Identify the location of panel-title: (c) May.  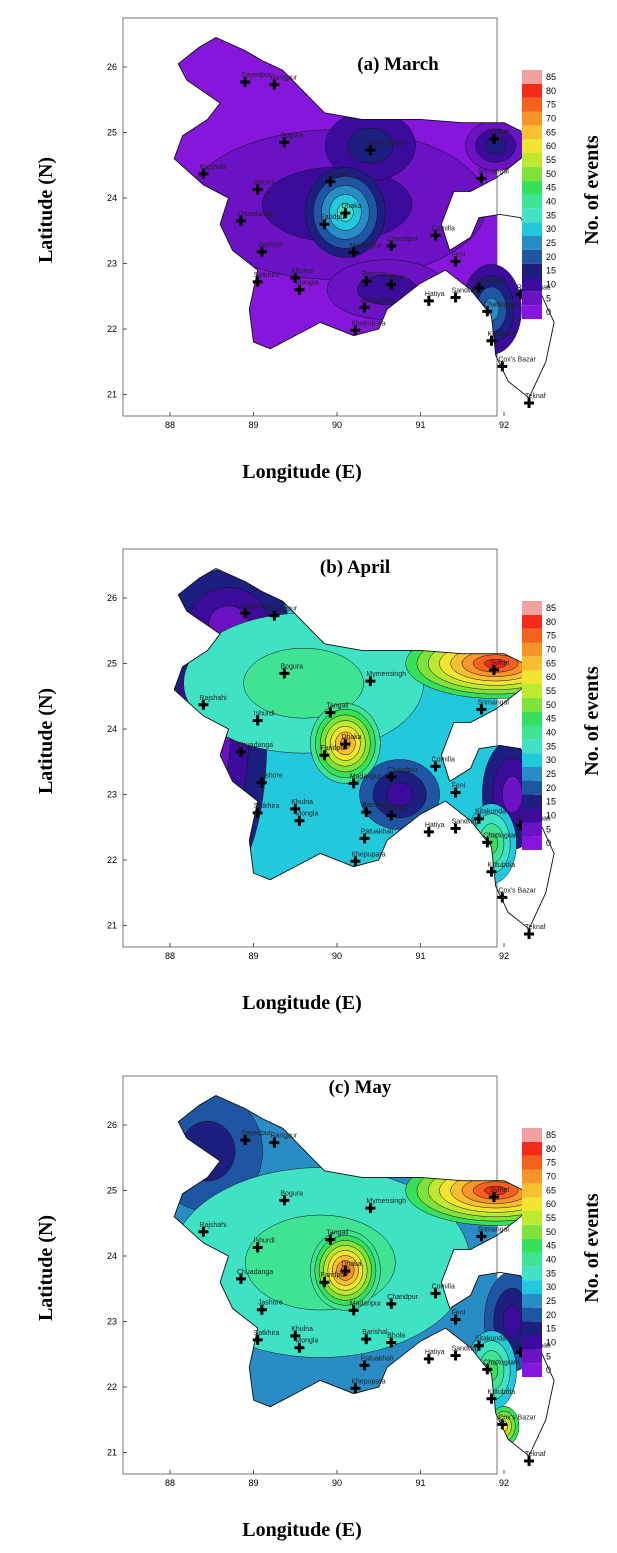
(360, 1087).